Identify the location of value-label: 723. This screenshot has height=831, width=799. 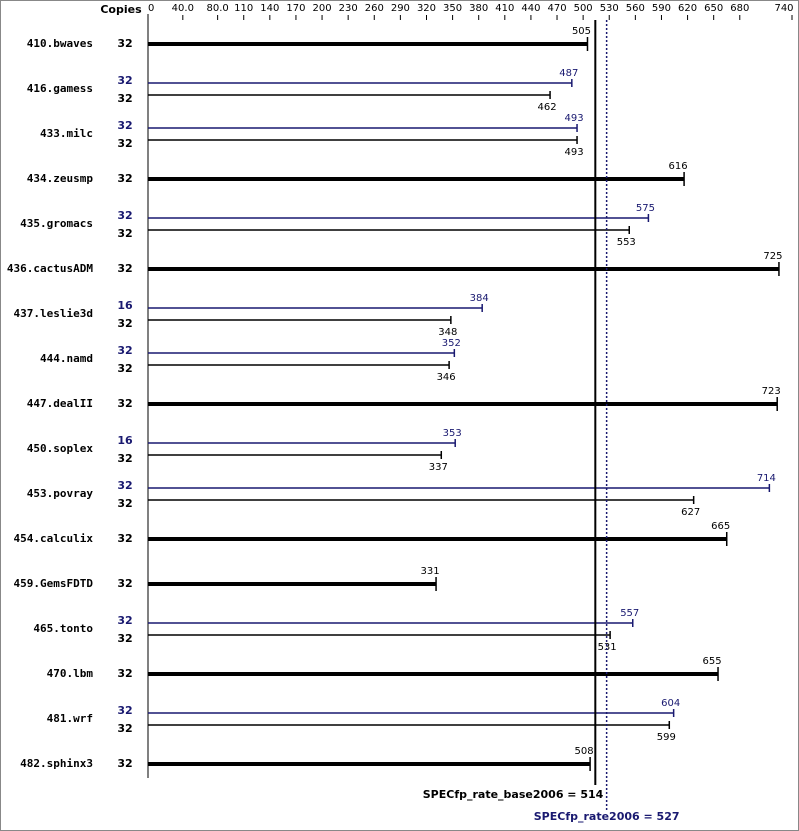
(771, 391).